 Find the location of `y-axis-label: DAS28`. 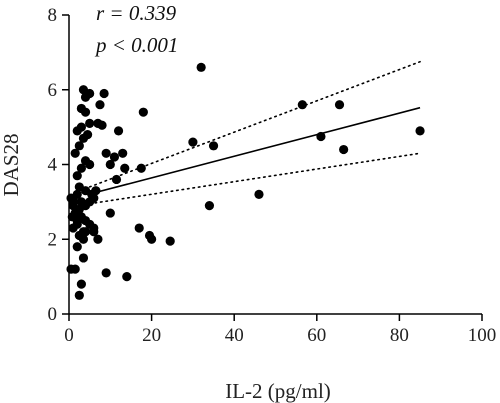

y-axis-label: DAS28 is located at coordinates (11, 164).